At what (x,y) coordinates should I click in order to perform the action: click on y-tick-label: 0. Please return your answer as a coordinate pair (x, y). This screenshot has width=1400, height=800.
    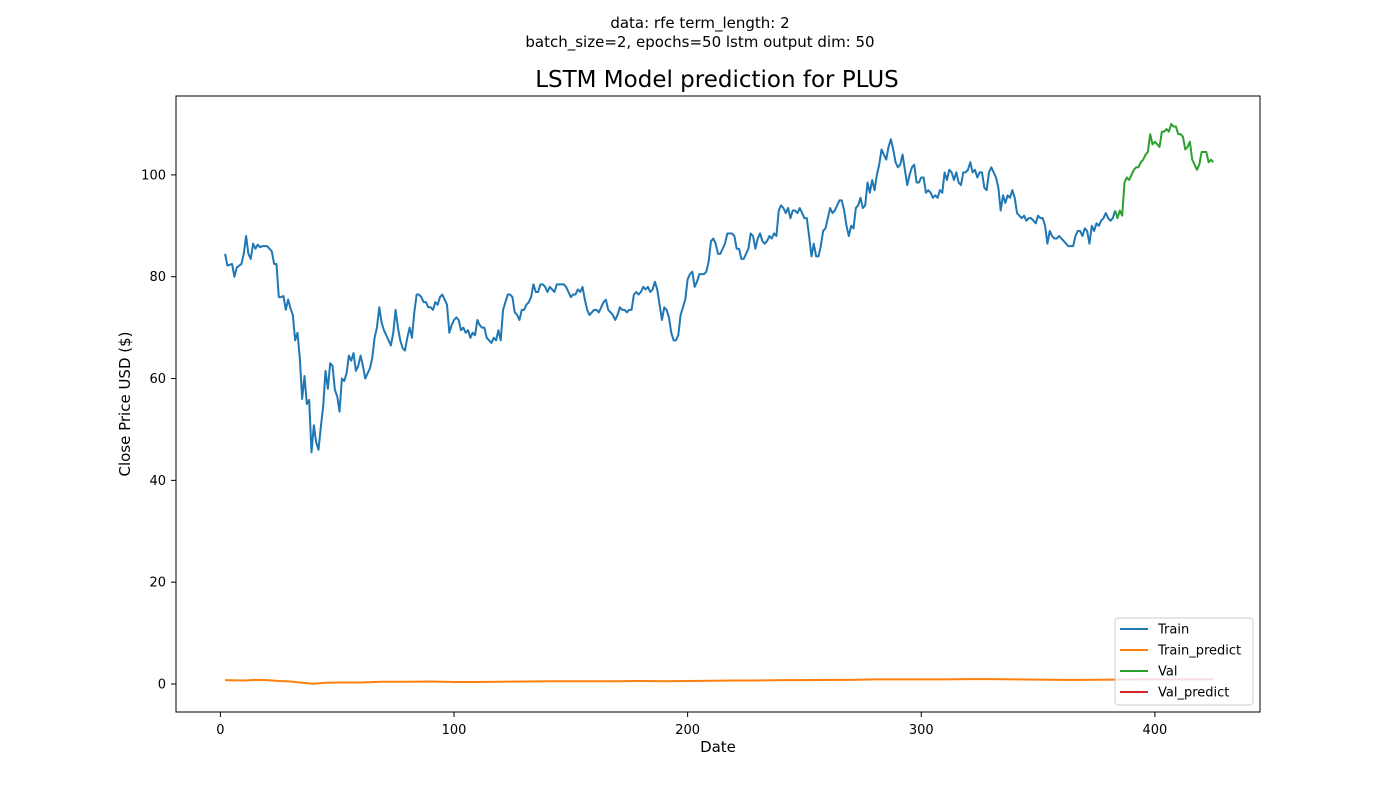
    Looking at the image, I should click on (162, 685).